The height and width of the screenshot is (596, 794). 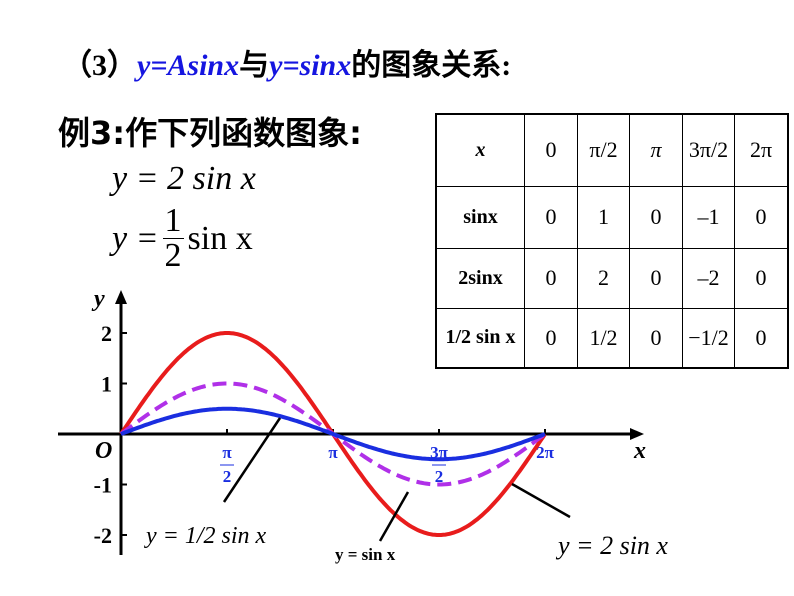 I want to click on eq2-den: 2, so click(x=173, y=255).